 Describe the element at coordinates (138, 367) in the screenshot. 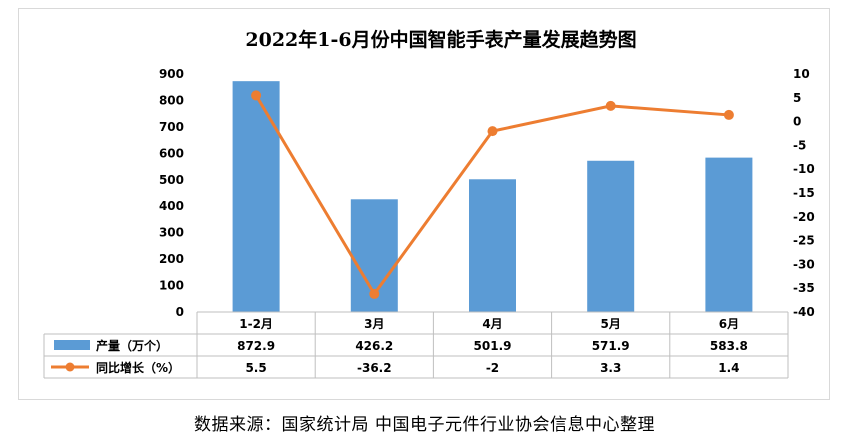

I see `legend-line-label: 同比增长（%）` at that location.